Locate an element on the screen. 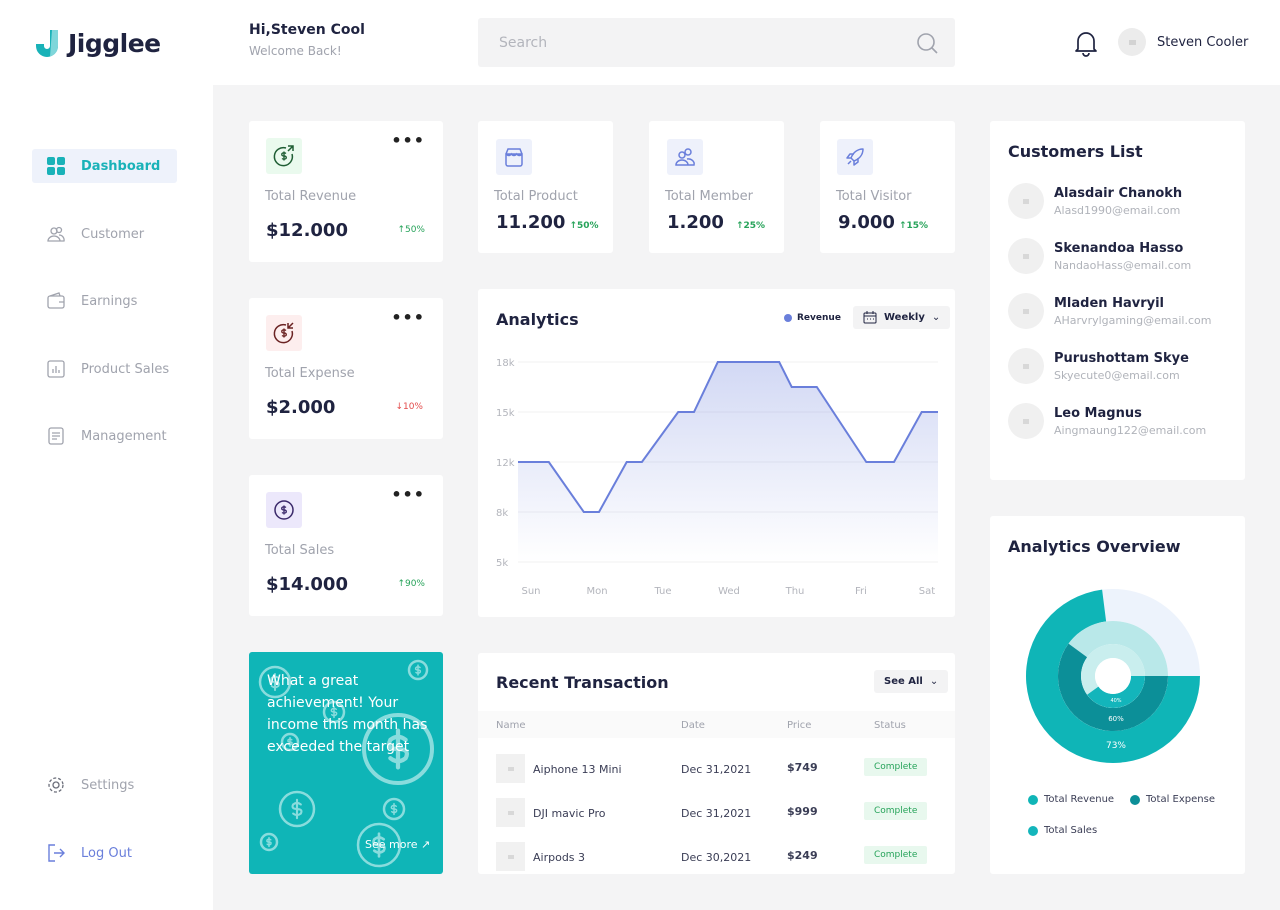 Image resolution: width=1280 pixels, height=910 pixels. user-menu: Steven Cooler is located at coordinates (1183, 42).